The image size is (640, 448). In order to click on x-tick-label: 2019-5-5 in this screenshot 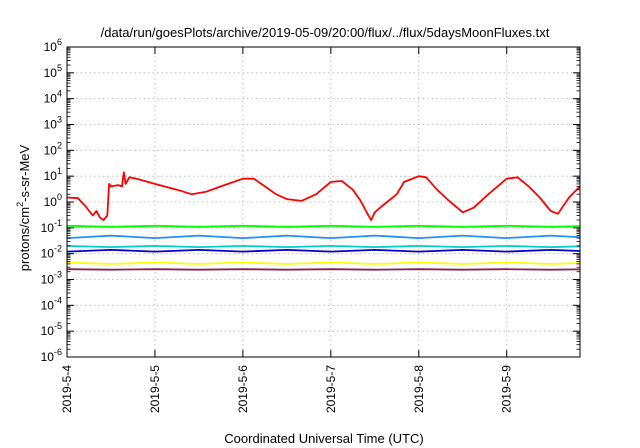, I will do `click(155, 389)`.